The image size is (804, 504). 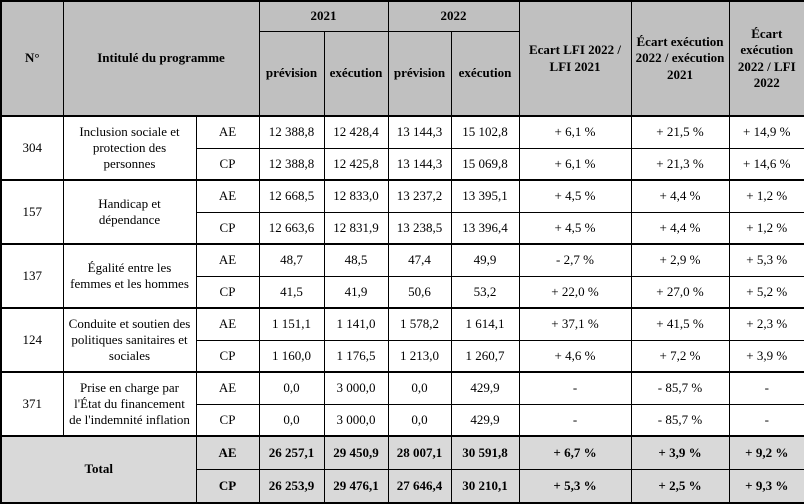 I want to click on value-cell: 15 069,8, so click(x=485, y=164).